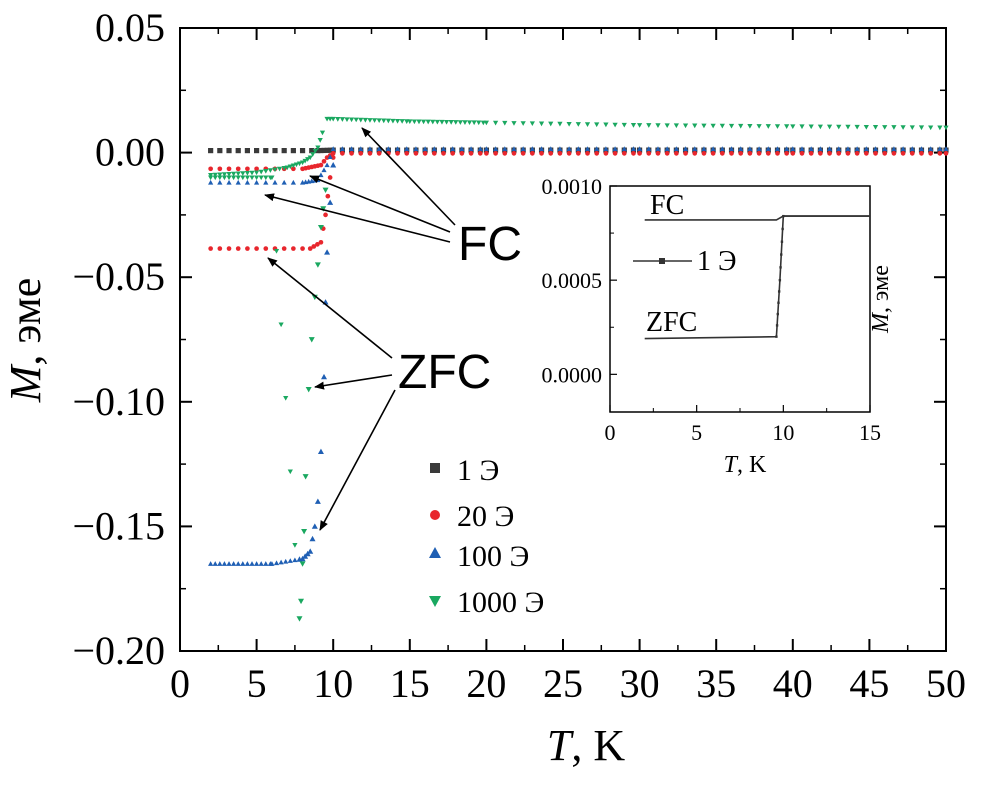  What do you see at coordinates (757, 277) in the screenshot?
I see `inset-series-zfc` at bounding box center [757, 277].